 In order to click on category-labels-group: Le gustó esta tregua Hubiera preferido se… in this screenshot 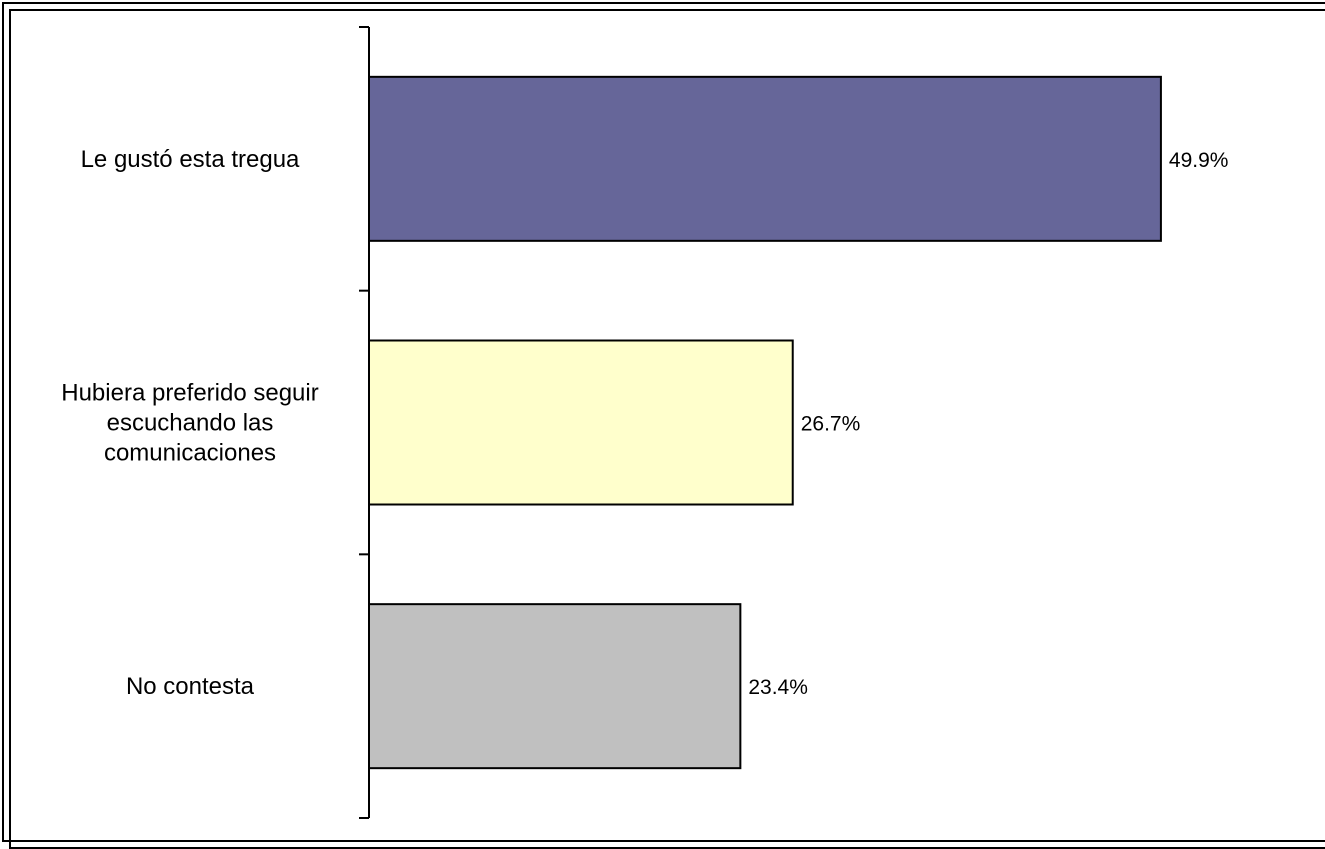, I will do `click(189, 423)`.